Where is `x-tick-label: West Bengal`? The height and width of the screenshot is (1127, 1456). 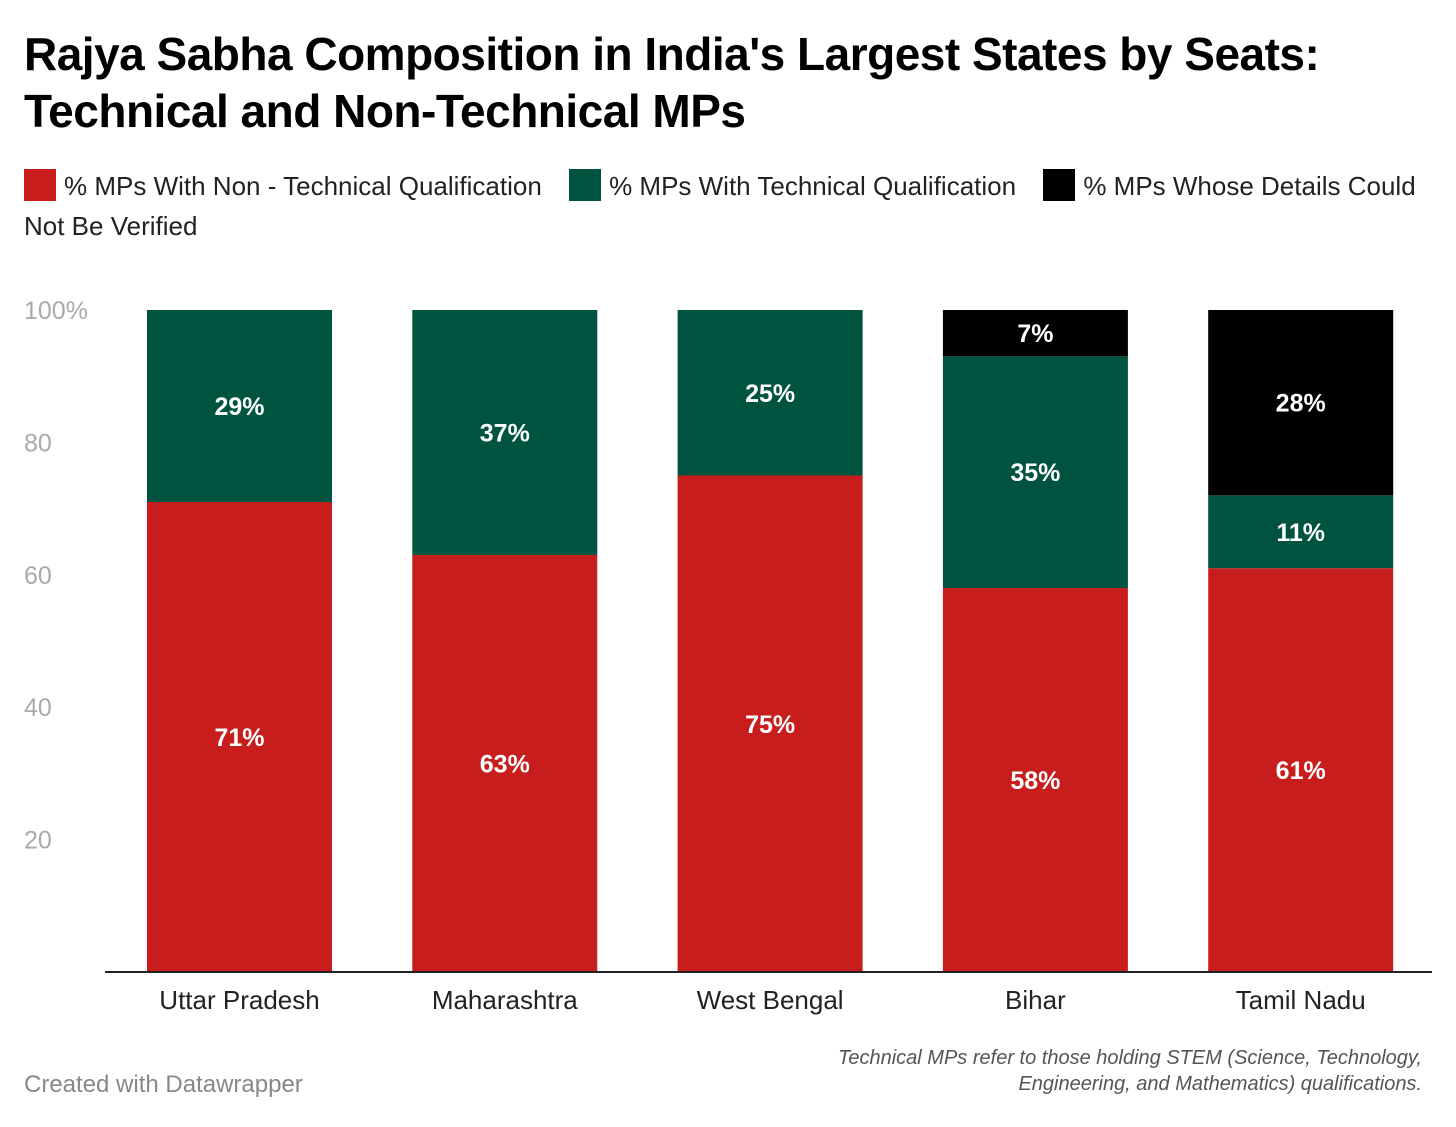 x-tick-label: West Bengal is located at coordinates (770, 1000).